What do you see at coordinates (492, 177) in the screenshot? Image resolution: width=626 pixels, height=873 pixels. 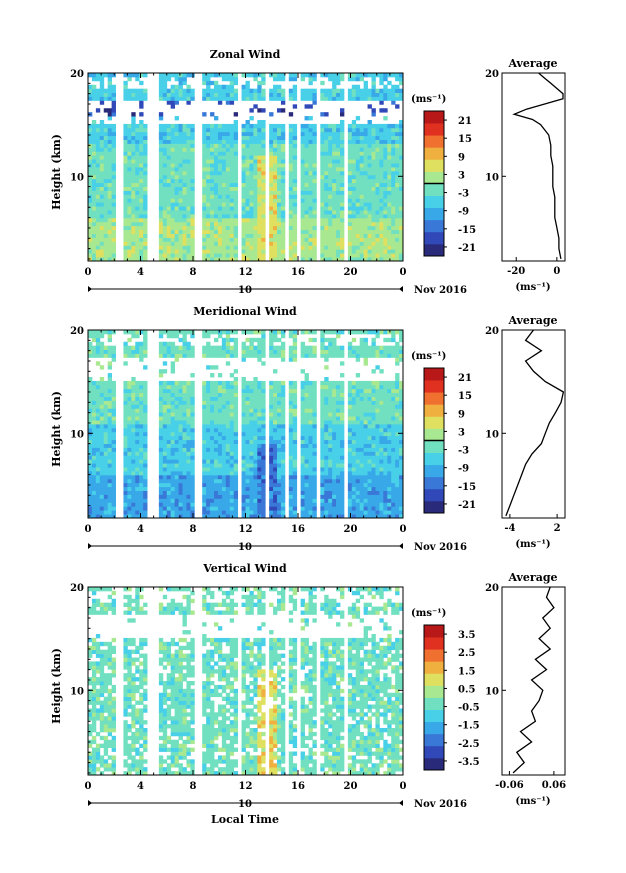 I see `zonal-profile-y-tick-label: 10` at bounding box center [492, 177].